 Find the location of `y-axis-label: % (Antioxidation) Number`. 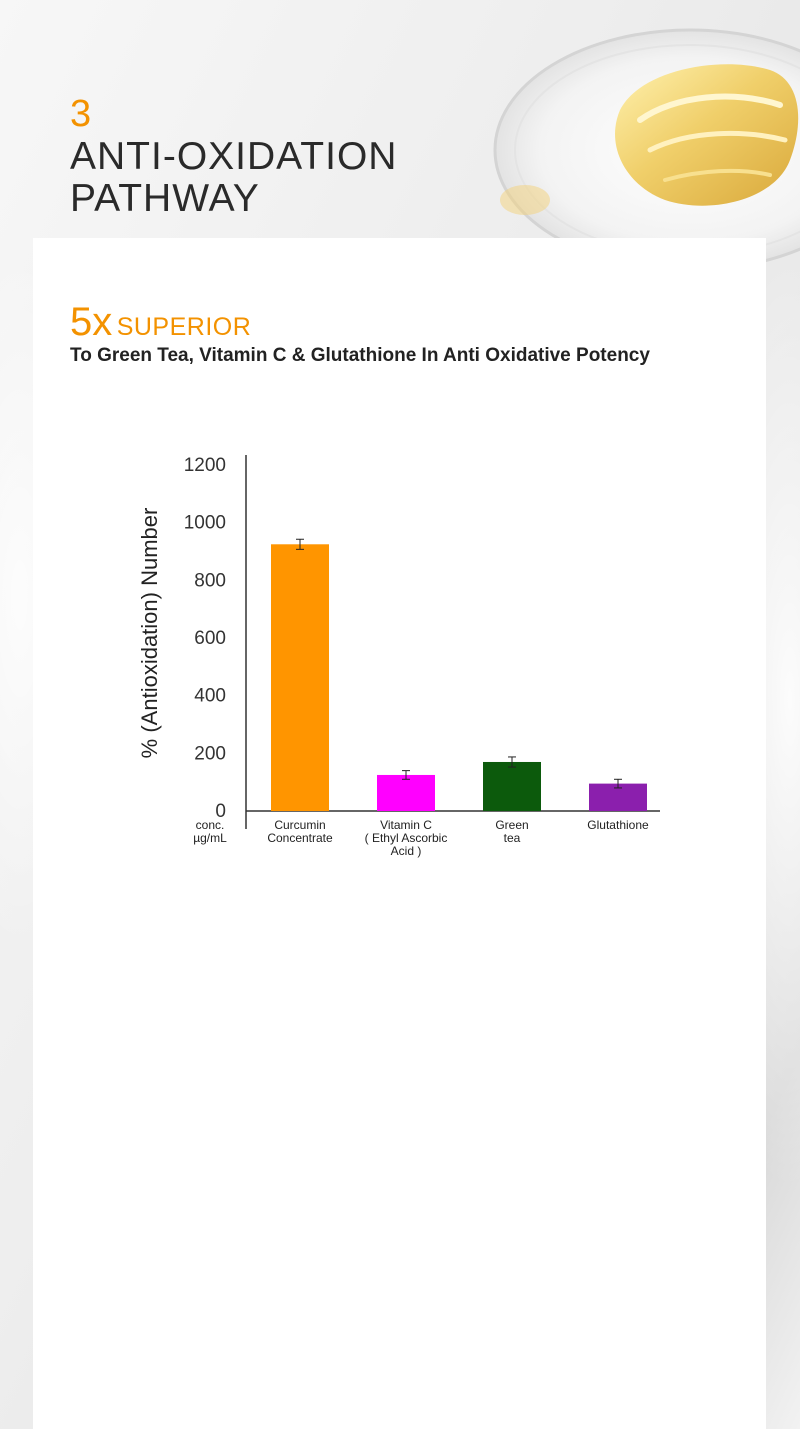

y-axis-label: % (Antioxidation) Number is located at coordinates (149, 633).